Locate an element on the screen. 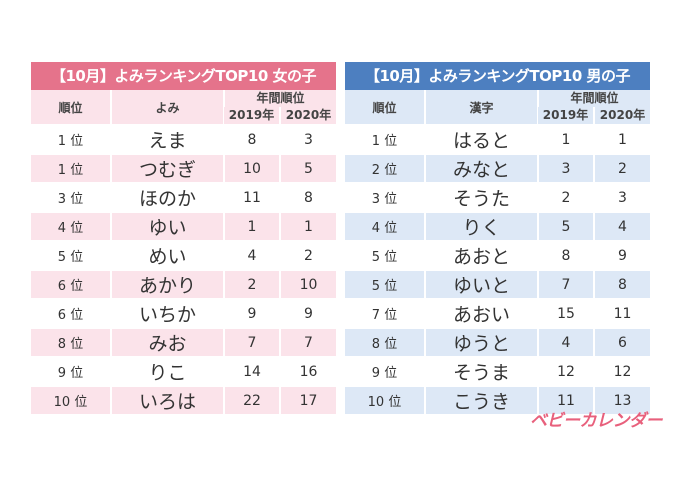  rank-2020-cell: 4 is located at coordinates (621, 226).